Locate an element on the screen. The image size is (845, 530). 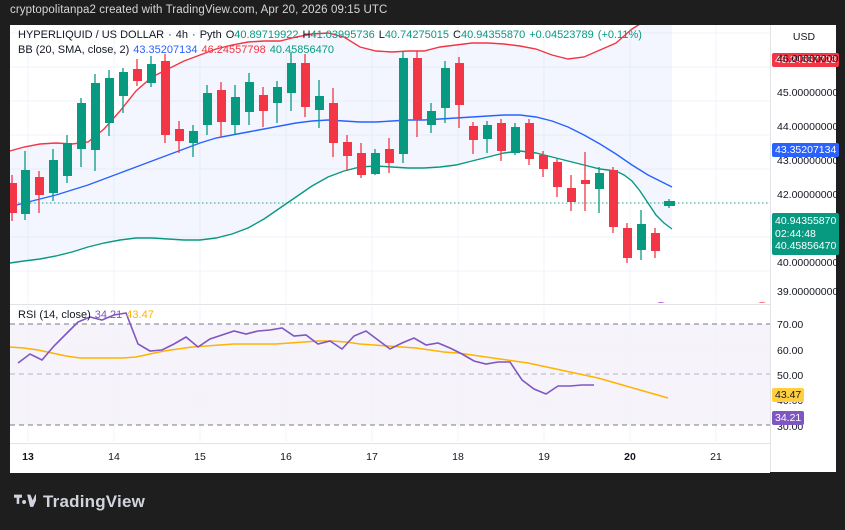
bollinger-basis-line is located at coordinates (341, 161).